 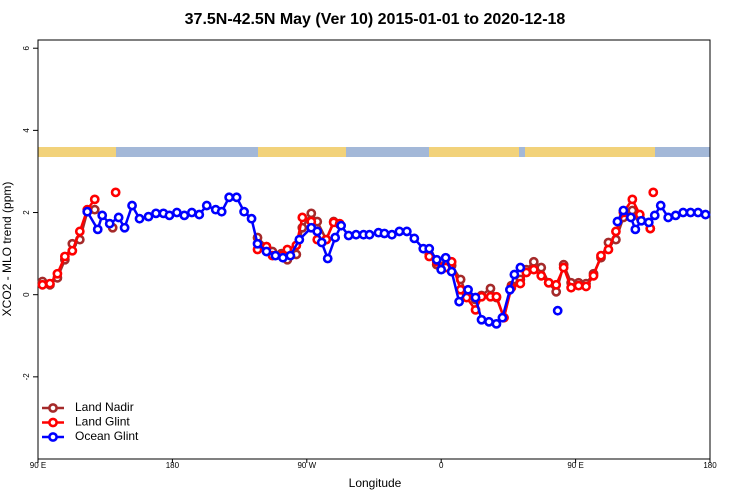 I want to click on map-ocean, so click(x=374, y=152).